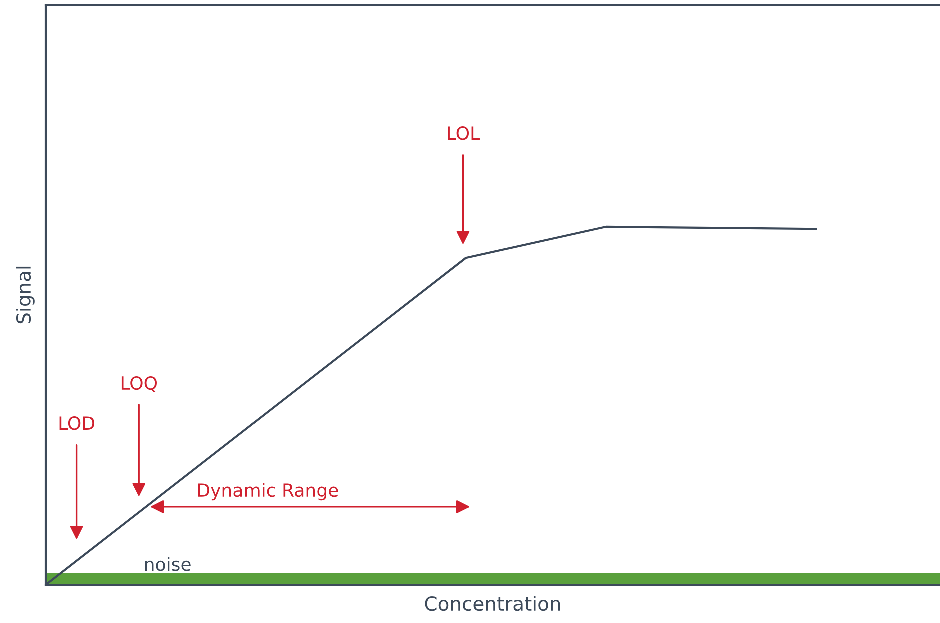 The width and height of the screenshot is (940, 623). Describe the element at coordinates (25, 295) in the screenshot. I see `y-axis-title: Signal` at that location.